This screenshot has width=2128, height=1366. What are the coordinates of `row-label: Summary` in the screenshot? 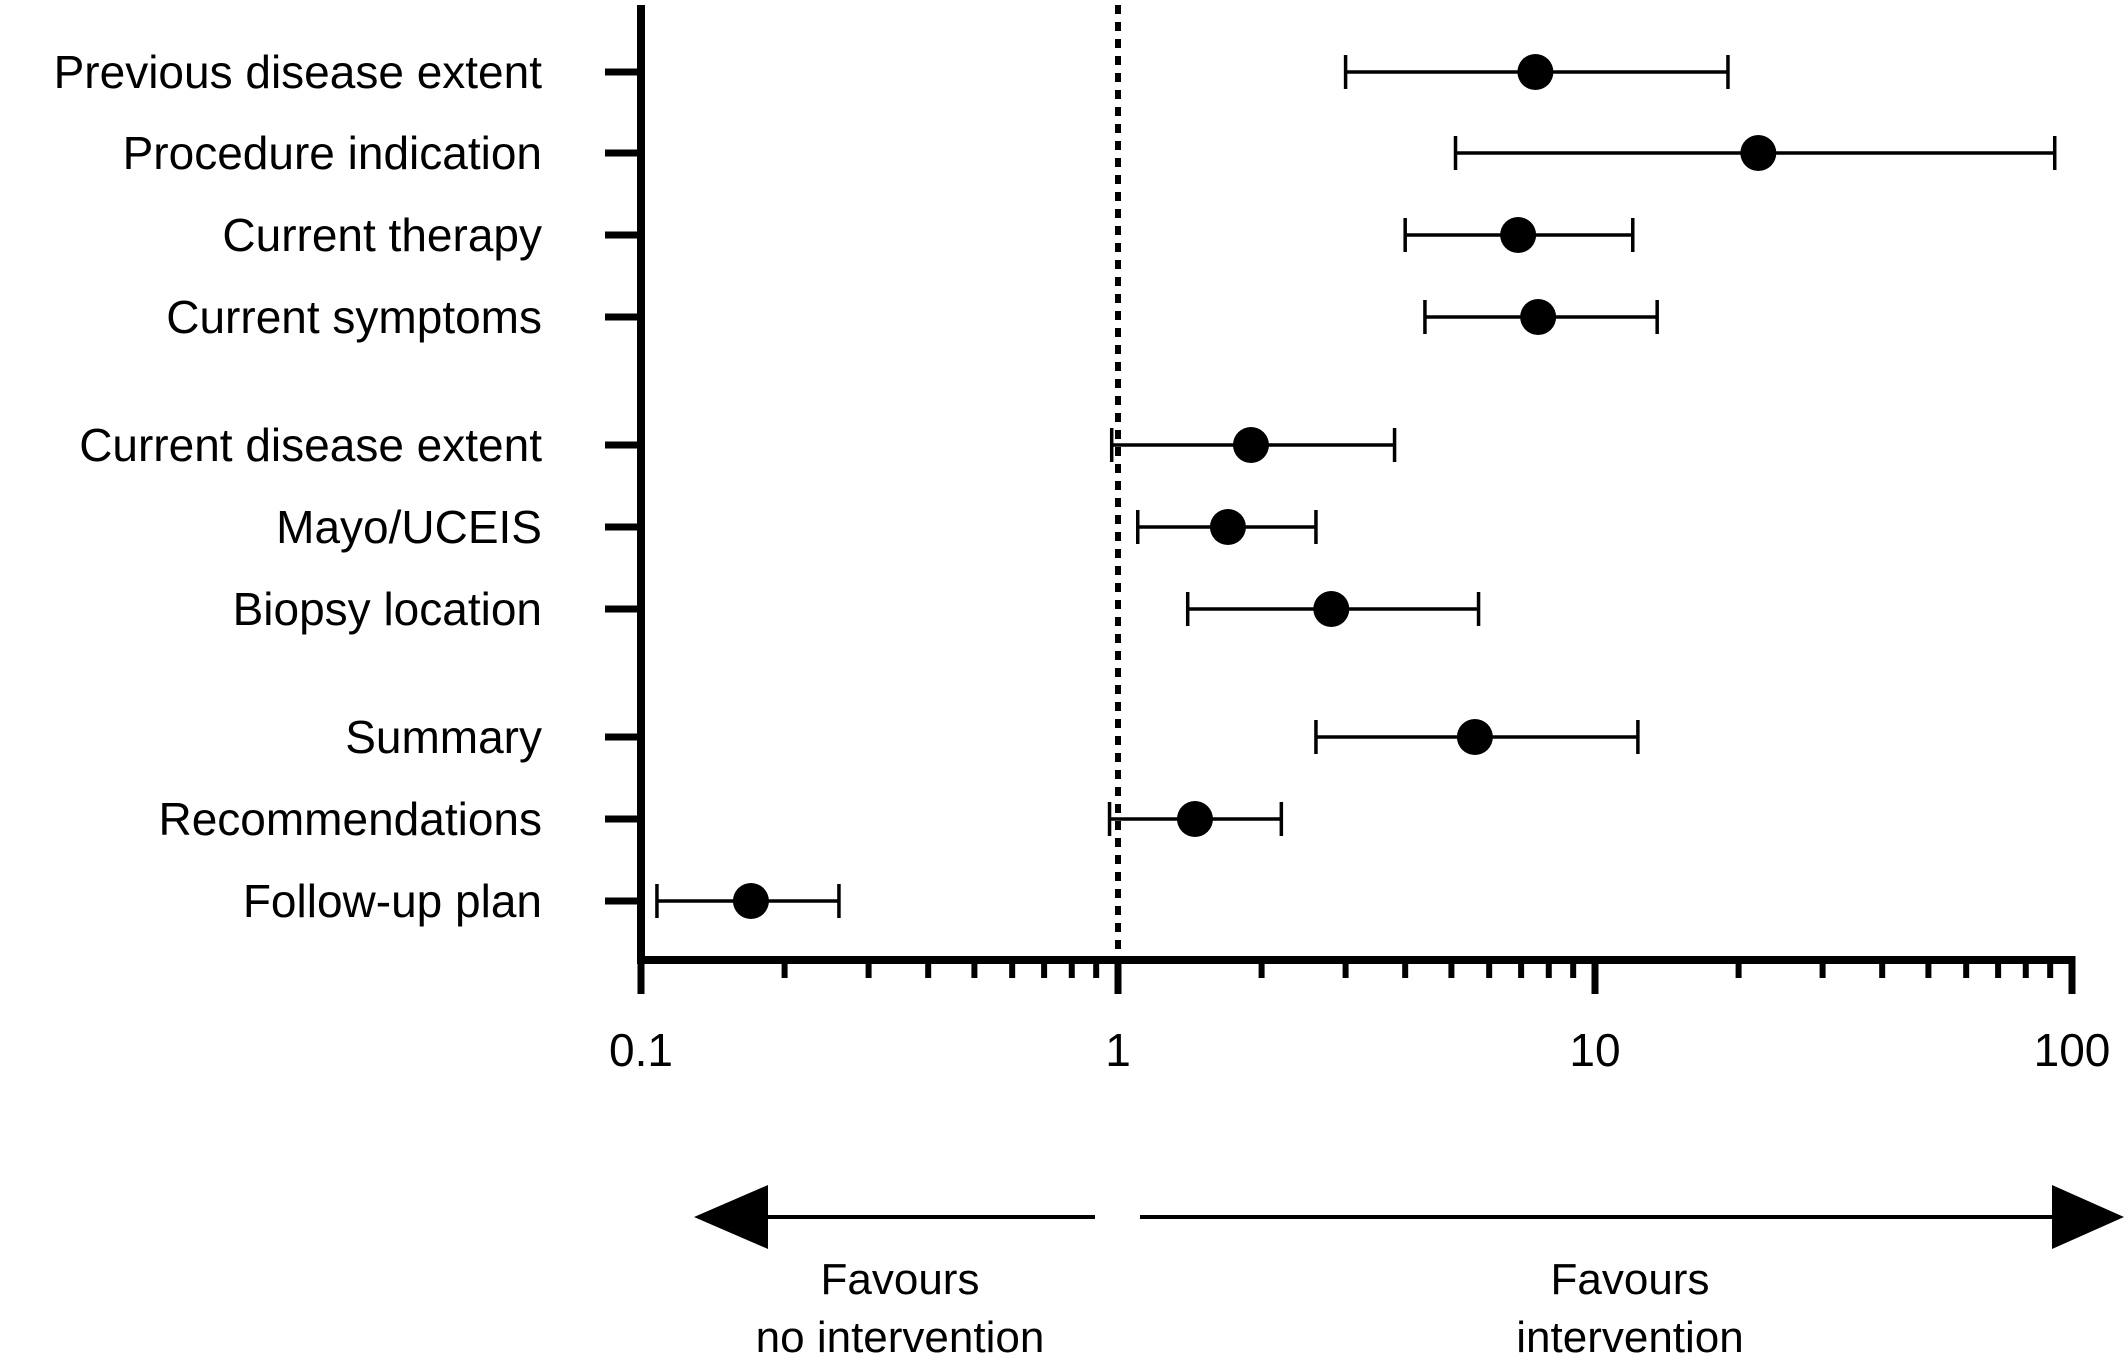 It's located at (443, 737).